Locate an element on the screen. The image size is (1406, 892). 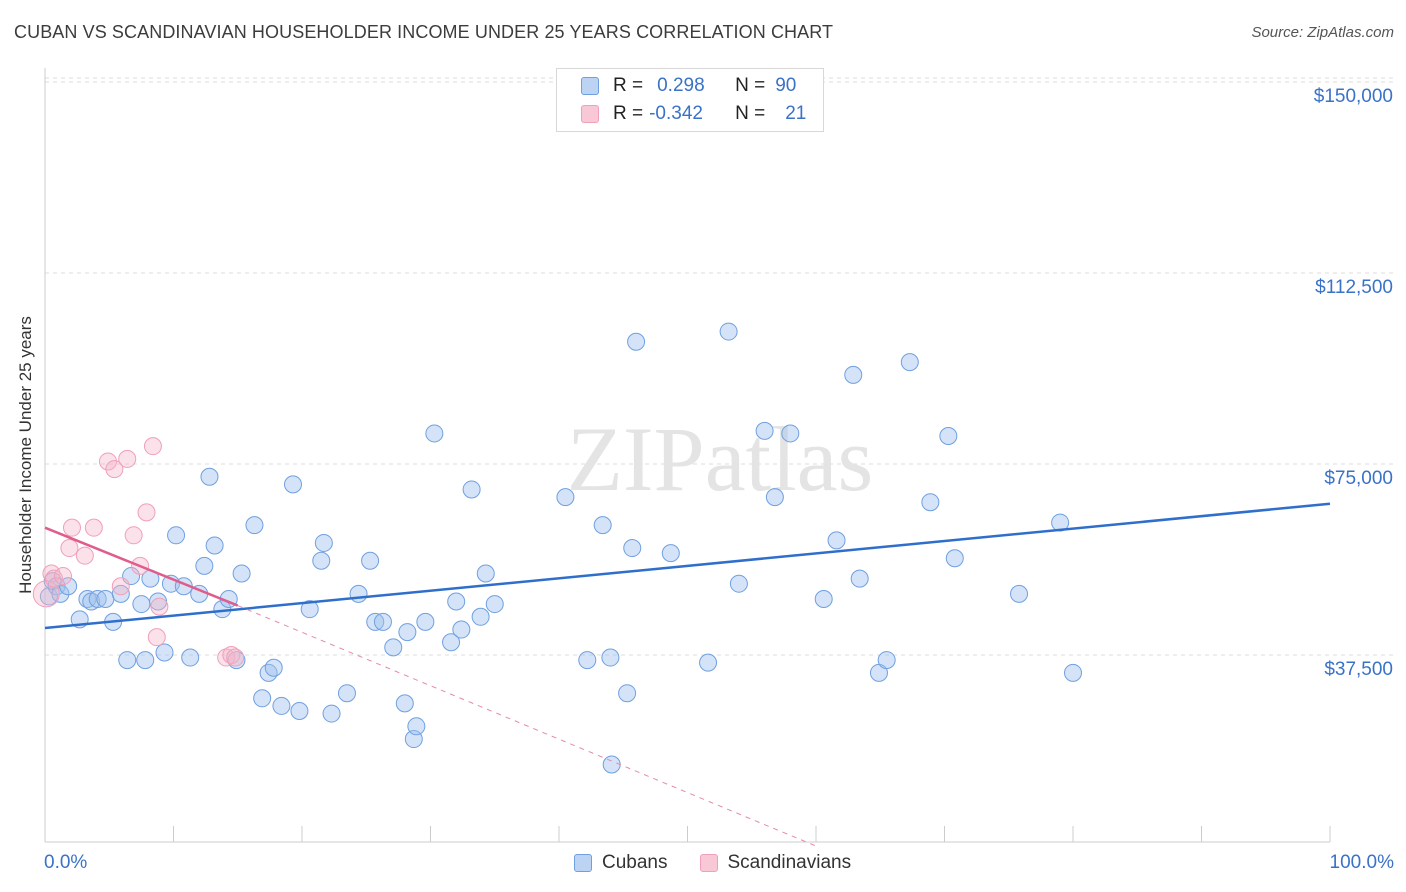
watermark: ZIPatlas is located at coordinates (720, 459).